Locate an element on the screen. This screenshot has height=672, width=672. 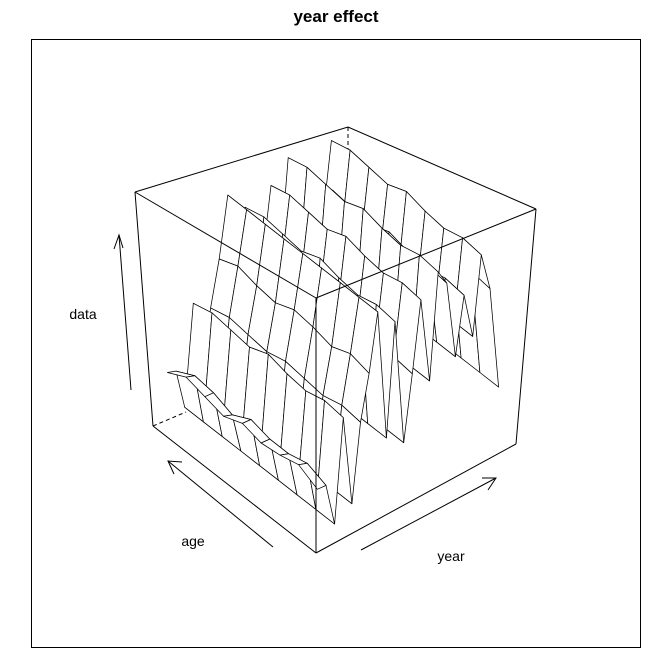
box-edge-top-right-front is located at coordinates (426, 253).